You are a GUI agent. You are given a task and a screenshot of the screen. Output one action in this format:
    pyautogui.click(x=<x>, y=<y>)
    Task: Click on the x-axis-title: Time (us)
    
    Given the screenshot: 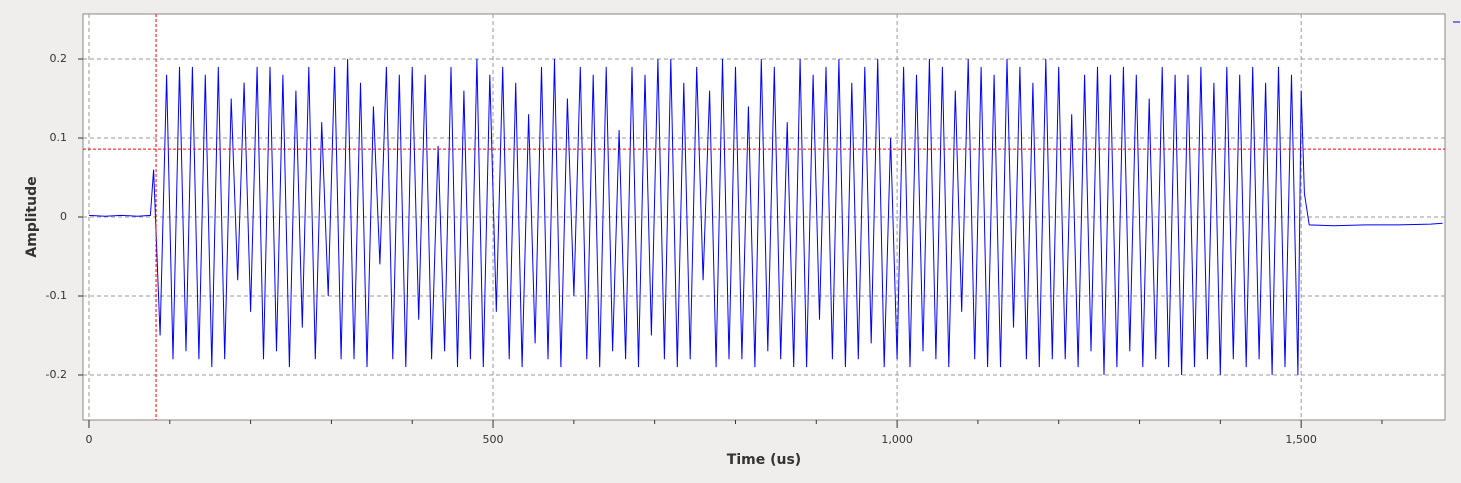 What is the action you would take?
    pyautogui.click(x=764, y=460)
    